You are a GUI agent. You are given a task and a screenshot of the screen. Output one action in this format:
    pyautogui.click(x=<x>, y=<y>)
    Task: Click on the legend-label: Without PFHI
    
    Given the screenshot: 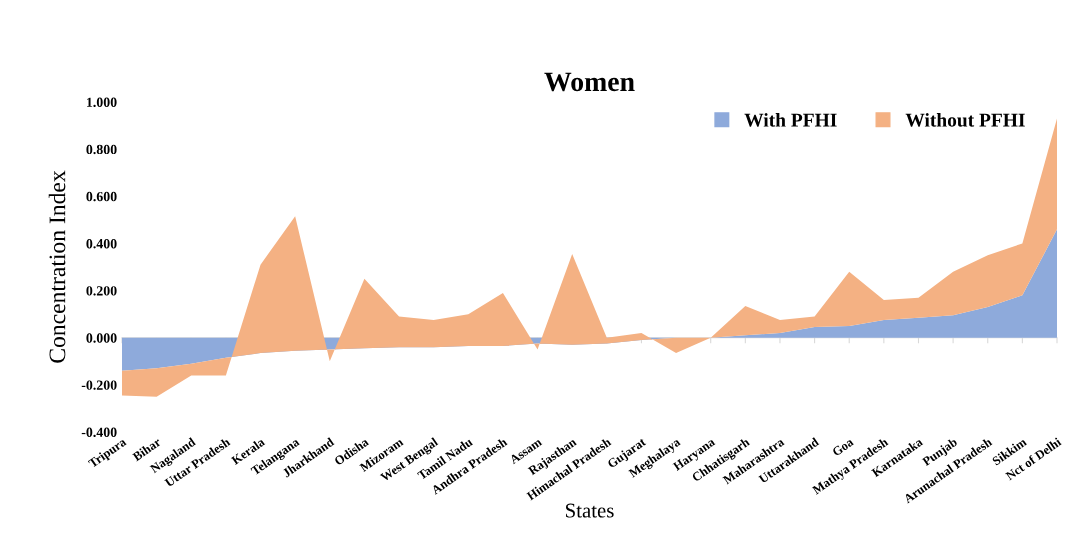 What is the action you would take?
    pyautogui.click(x=965, y=120)
    